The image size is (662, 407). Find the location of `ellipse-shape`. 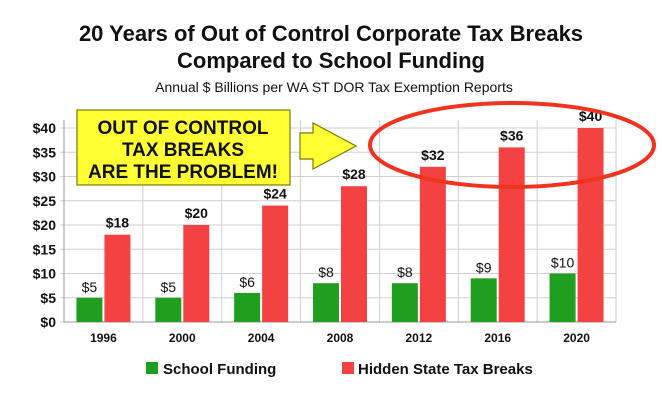

ellipse-shape is located at coordinates (512, 145).